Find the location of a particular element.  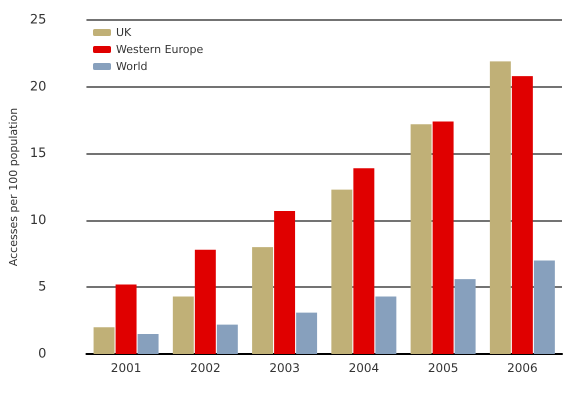

legend-label: World is located at coordinates (132, 66).